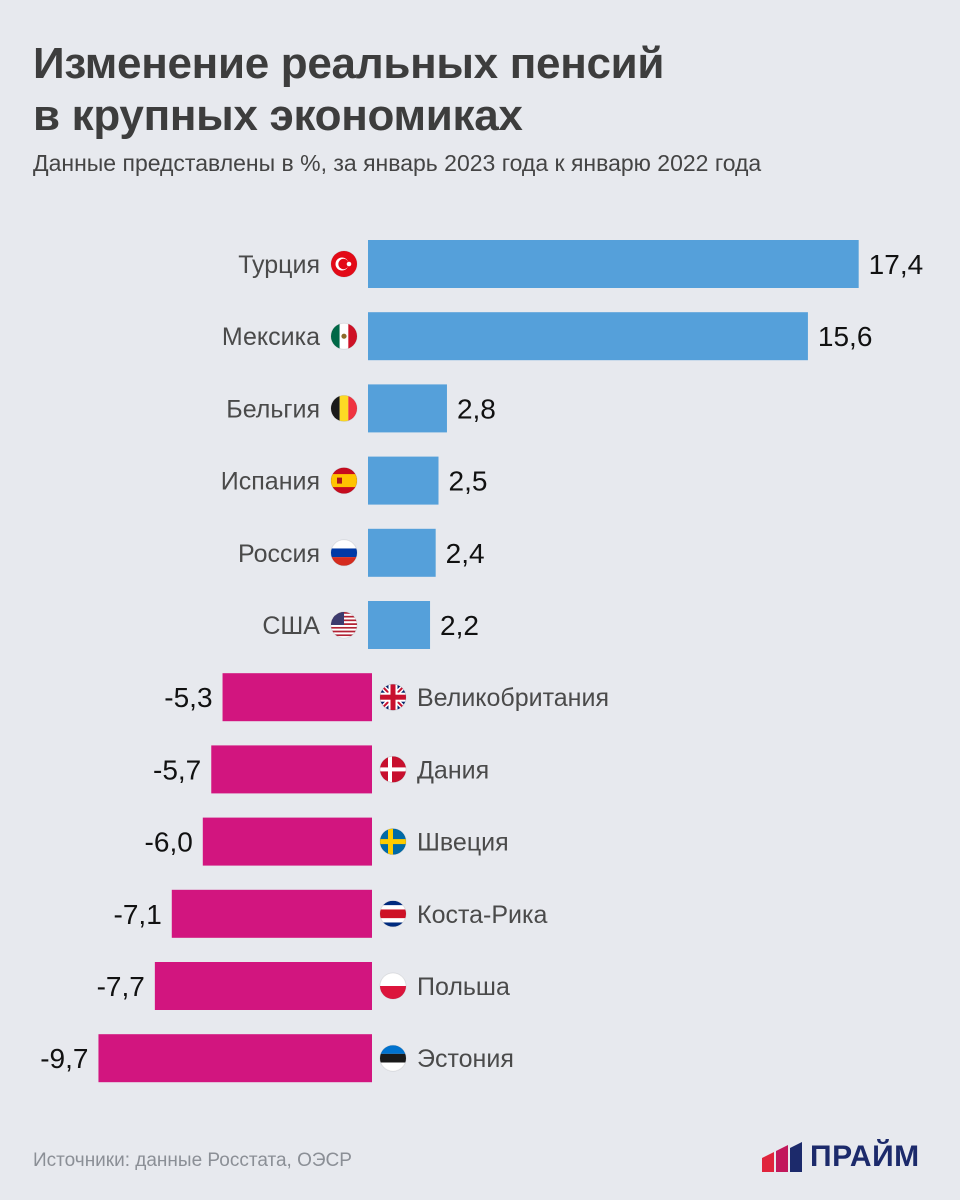 The height and width of the screenshot is (1200, 960). What do you see at coordinates (192, 1160) in the screenshot?
I see `source-note: Источники: данные Росстата, ОЭСР` at bounding box center [192, 1160].